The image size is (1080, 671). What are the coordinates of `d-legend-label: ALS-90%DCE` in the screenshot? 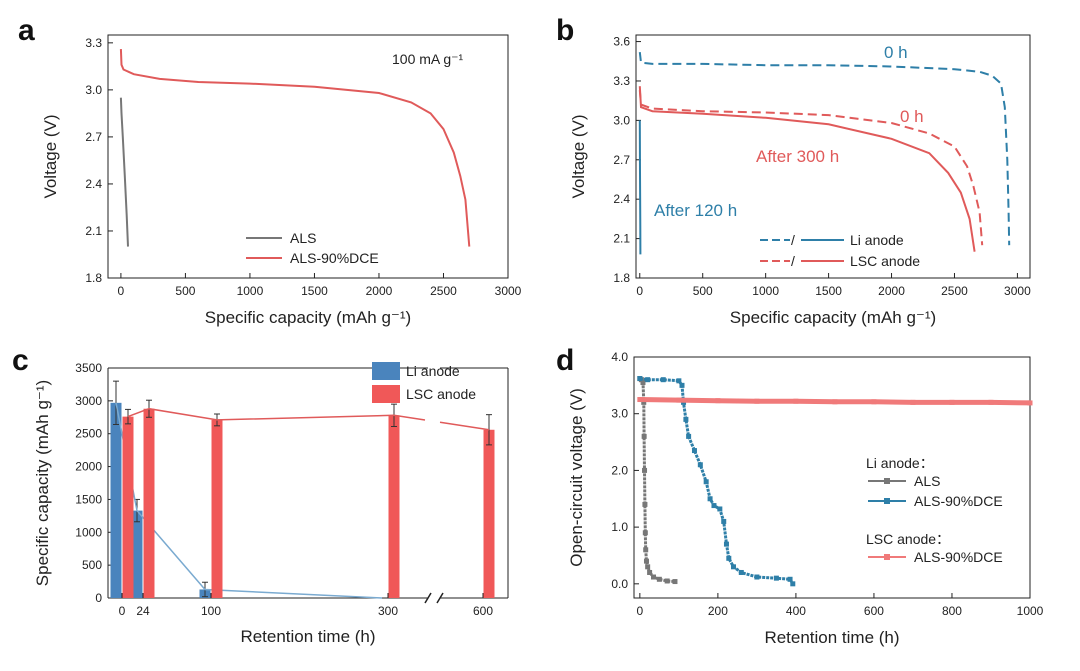 It's located at (958, 501).